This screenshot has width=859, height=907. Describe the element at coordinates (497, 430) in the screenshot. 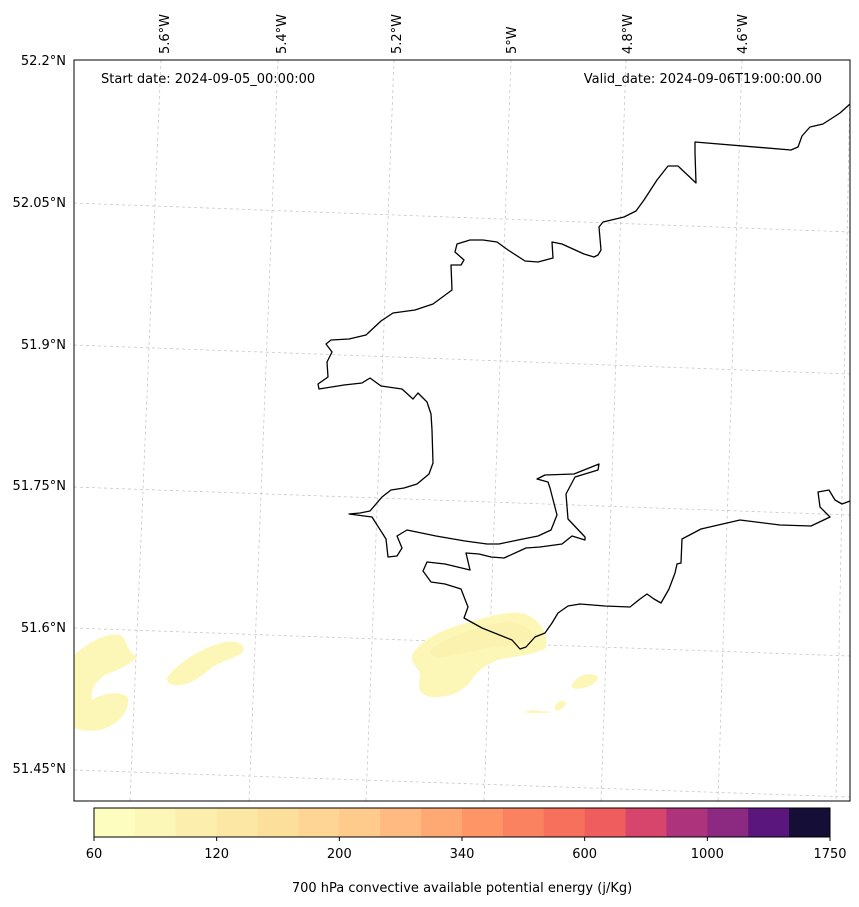

I see `meridian-5W` at that location.